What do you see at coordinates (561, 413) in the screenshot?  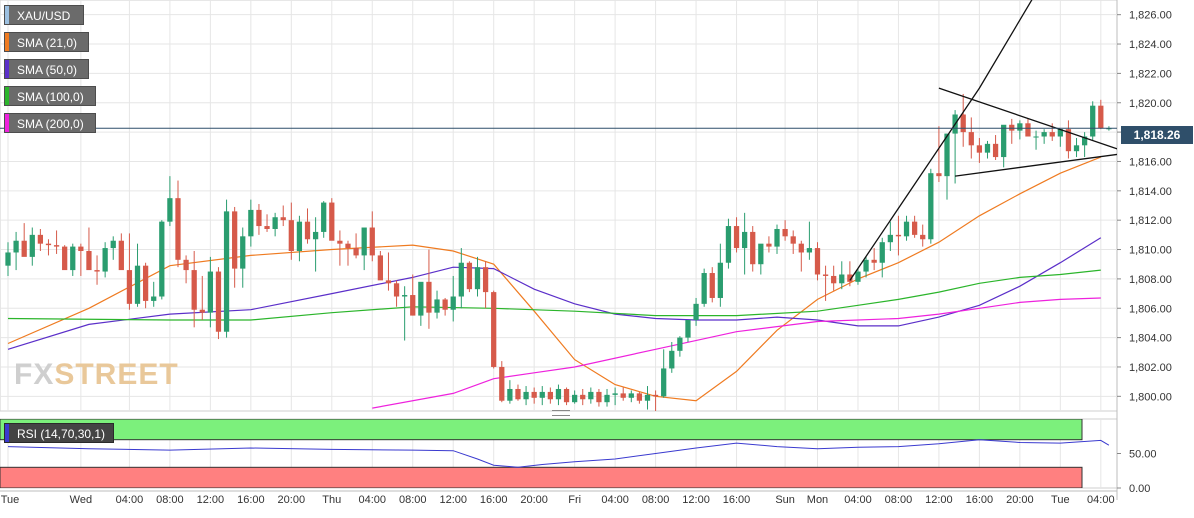 I see `pane-splitter-handle` at bounding box center [561, 413].